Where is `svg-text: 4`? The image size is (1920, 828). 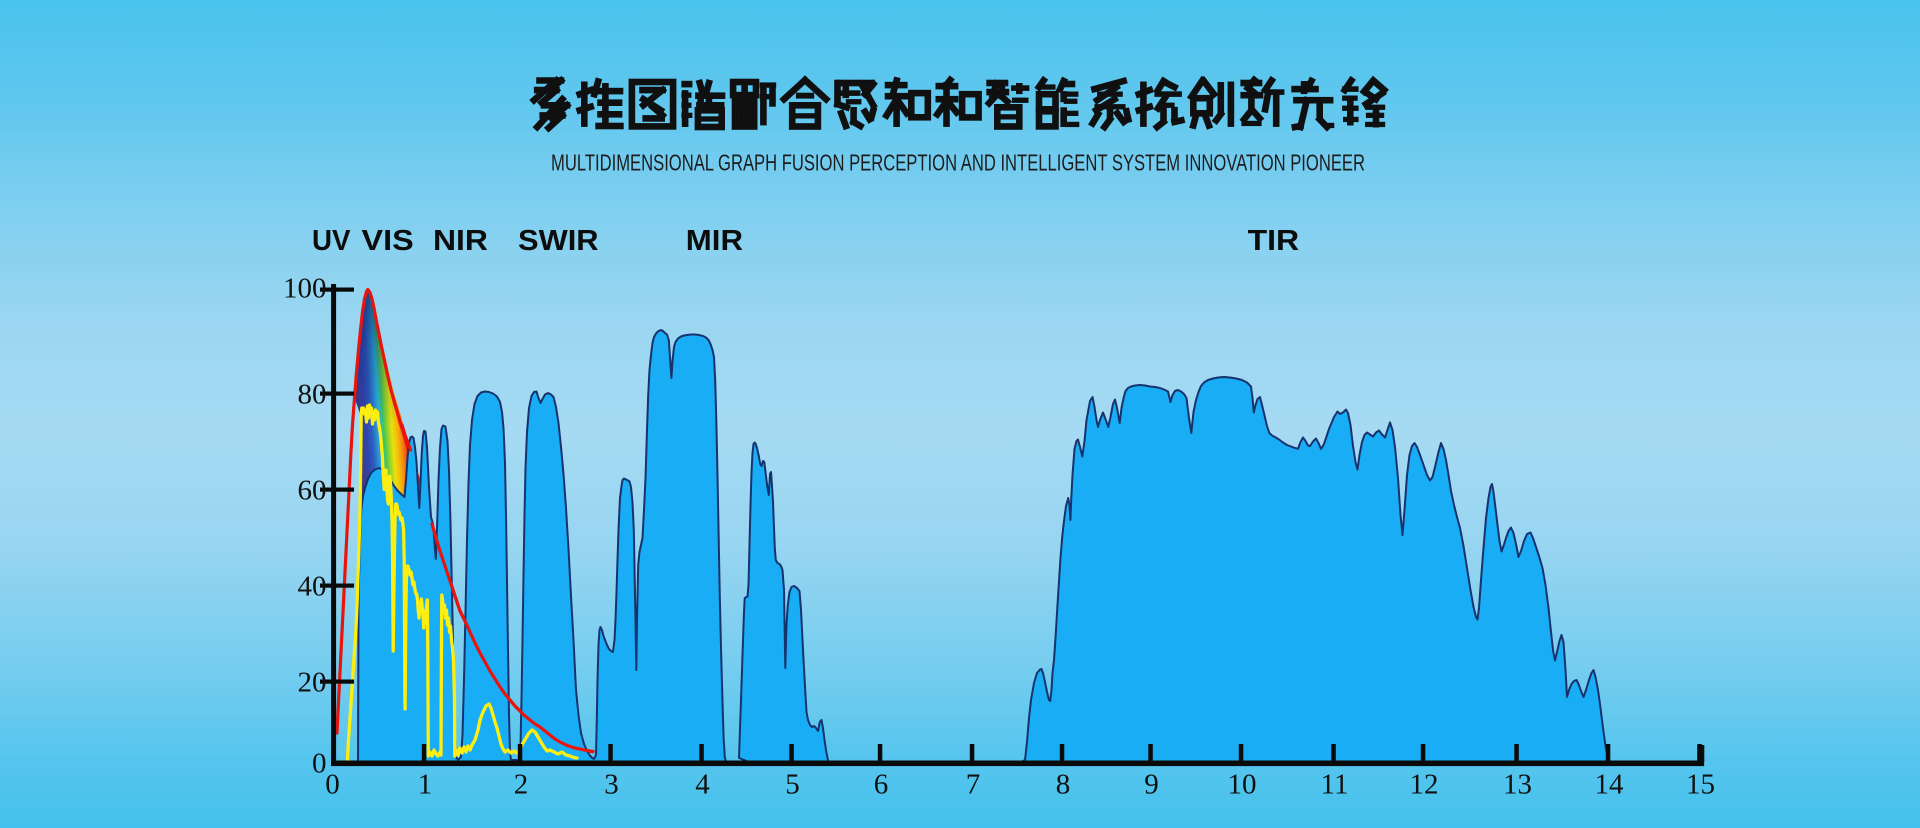 svg-text: 4 is located at coordinates (702, 785).